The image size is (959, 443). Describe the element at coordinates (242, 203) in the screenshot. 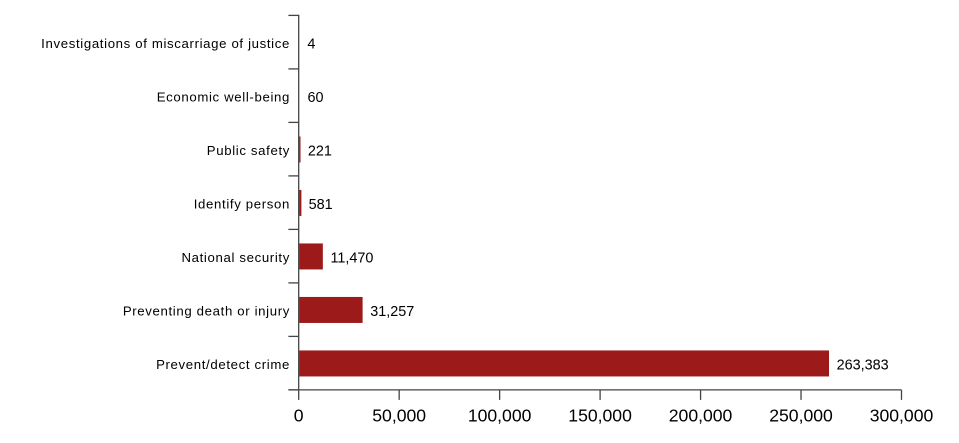

I see `svg-text: Identify person` at that location.